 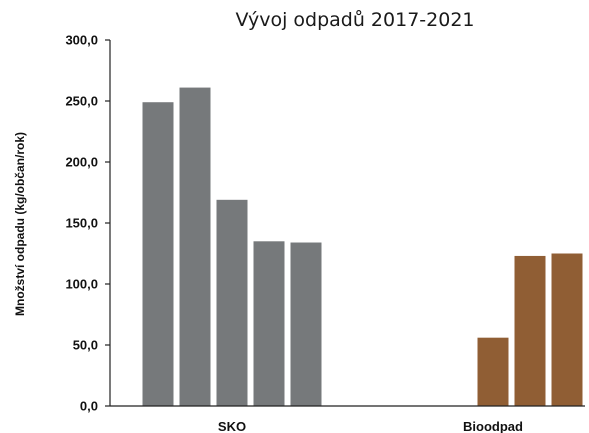 What do you see at coordinates (81, 40) in the screenshot?
I see `y-tick-label: 300,0` at bounding box center [81, 40].